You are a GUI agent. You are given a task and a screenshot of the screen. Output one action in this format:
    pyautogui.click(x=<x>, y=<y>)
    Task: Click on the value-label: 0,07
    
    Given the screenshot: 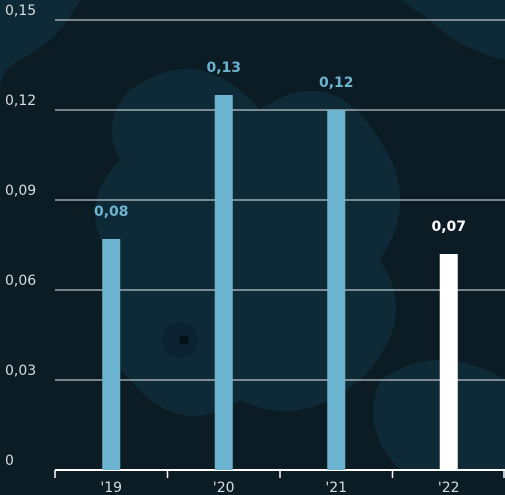 What is the action you would take?
    pyautogui.click(x=448, y=227)
    